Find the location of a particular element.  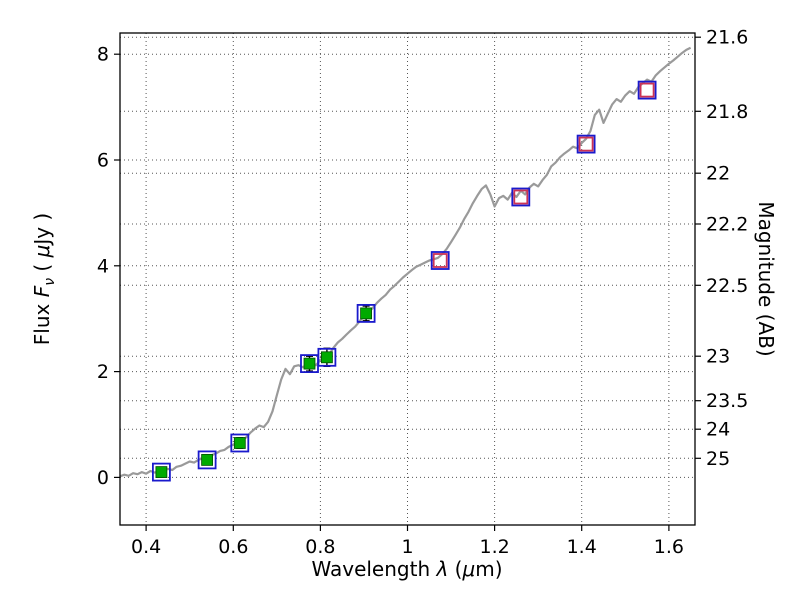

flux-symbol: F is located at coordinates (42, 291).